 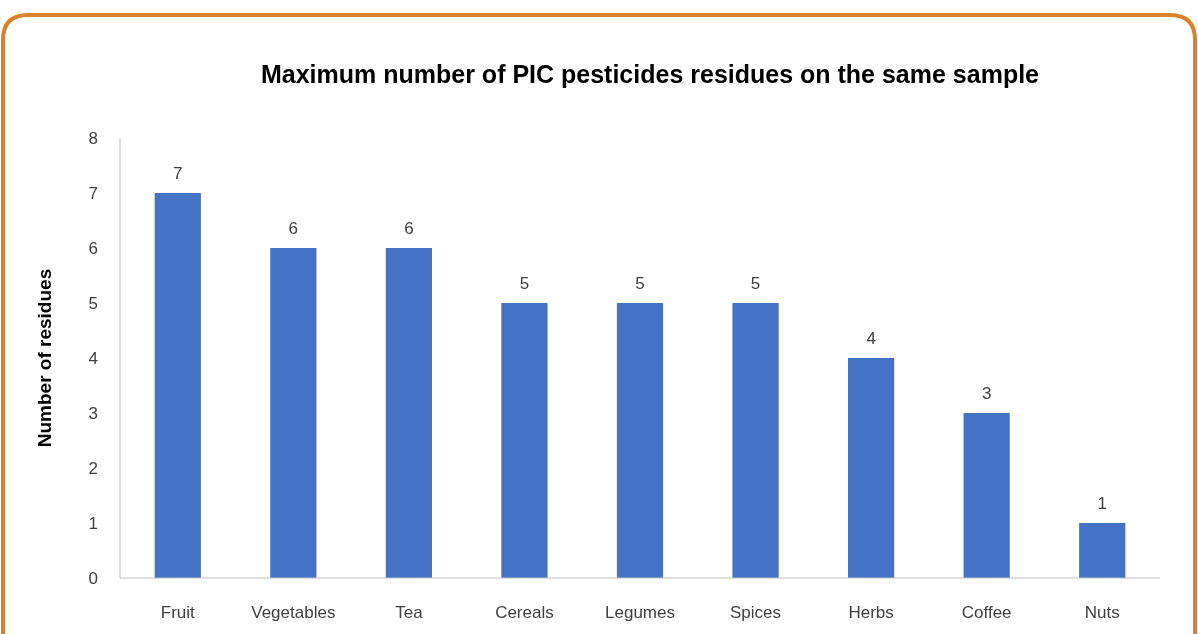 What do you see at coordinates (93, 303) in the screenshot?
I see `y-tick-label: 5` at bounding box center [93, 303].